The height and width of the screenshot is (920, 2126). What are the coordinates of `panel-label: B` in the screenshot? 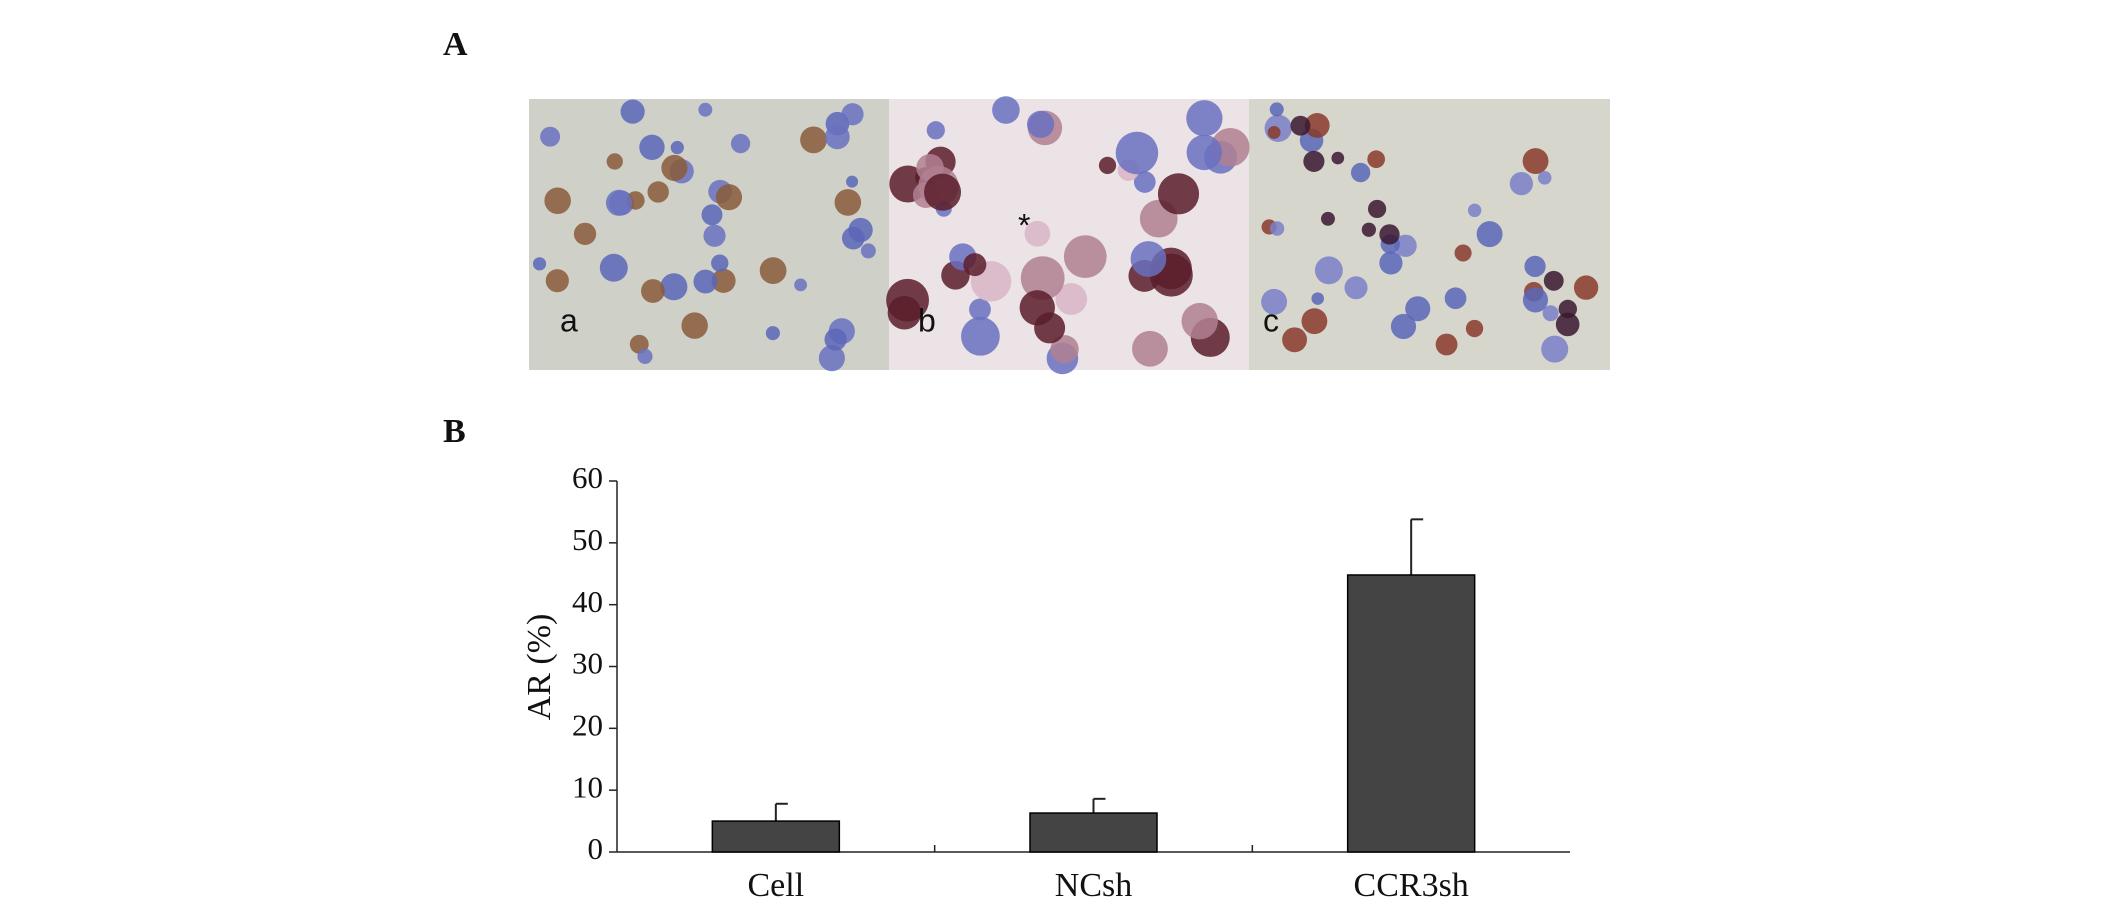 It's located at (454, 431).